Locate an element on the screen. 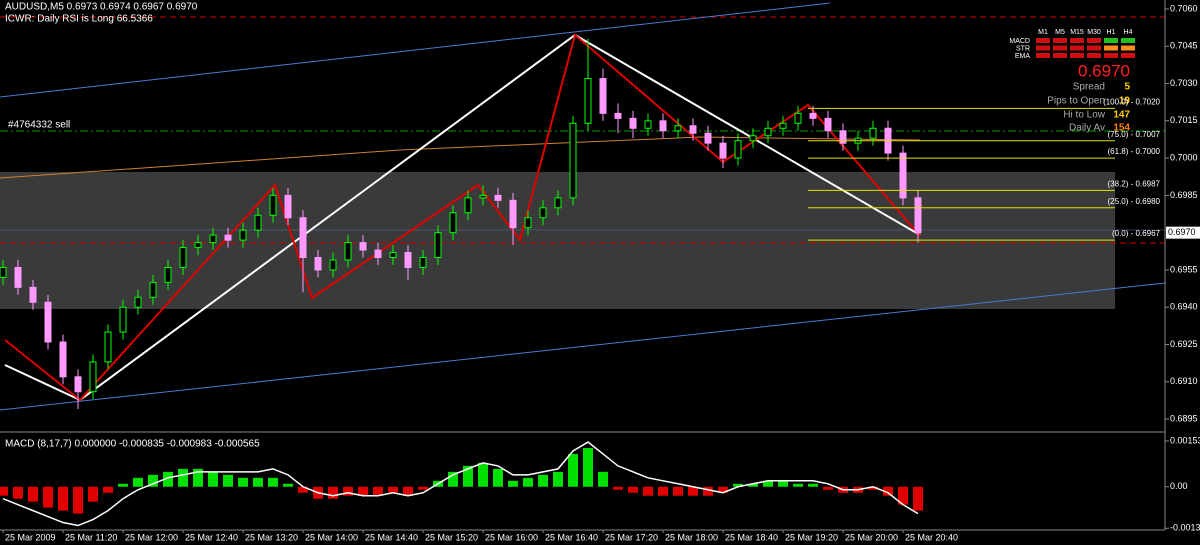 This screenshot has height=545, width=1200. timeframe-label: M5 is located at coordinates (1060, 32).